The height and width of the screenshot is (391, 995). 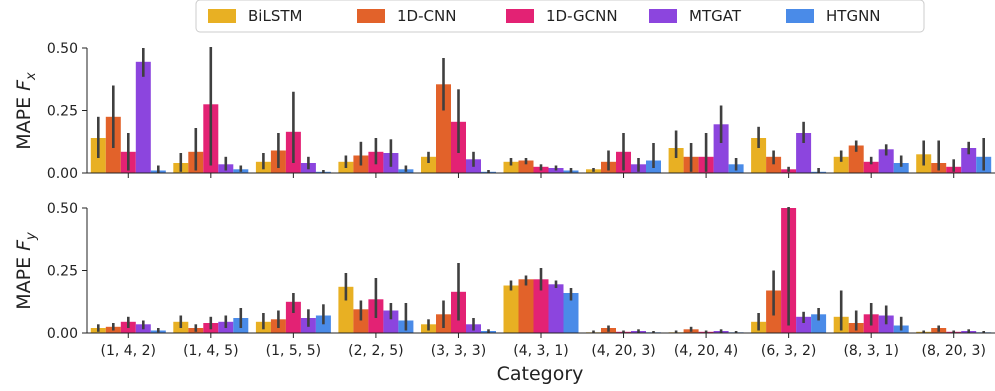 I want to click on x-tick-label: (4, 20, 4), so click(x=706, y=351).